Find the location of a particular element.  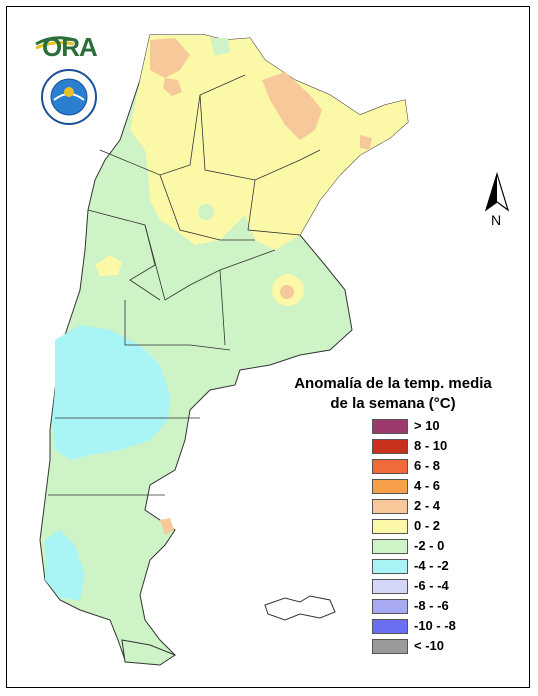

anomaly-zone-2-4-dot is located at coordinates (287, 292).